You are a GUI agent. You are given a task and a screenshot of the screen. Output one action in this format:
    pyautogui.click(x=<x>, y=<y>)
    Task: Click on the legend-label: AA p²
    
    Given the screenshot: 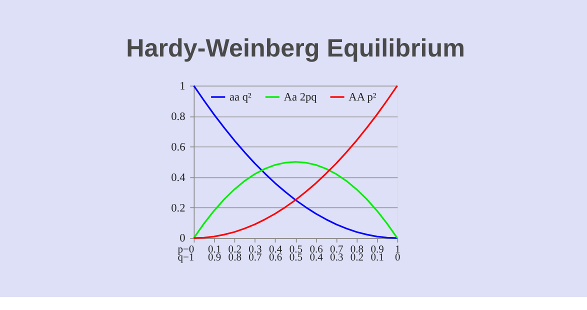 What is the action you would take?
    pyautogui.click(x=362, y=97)
    